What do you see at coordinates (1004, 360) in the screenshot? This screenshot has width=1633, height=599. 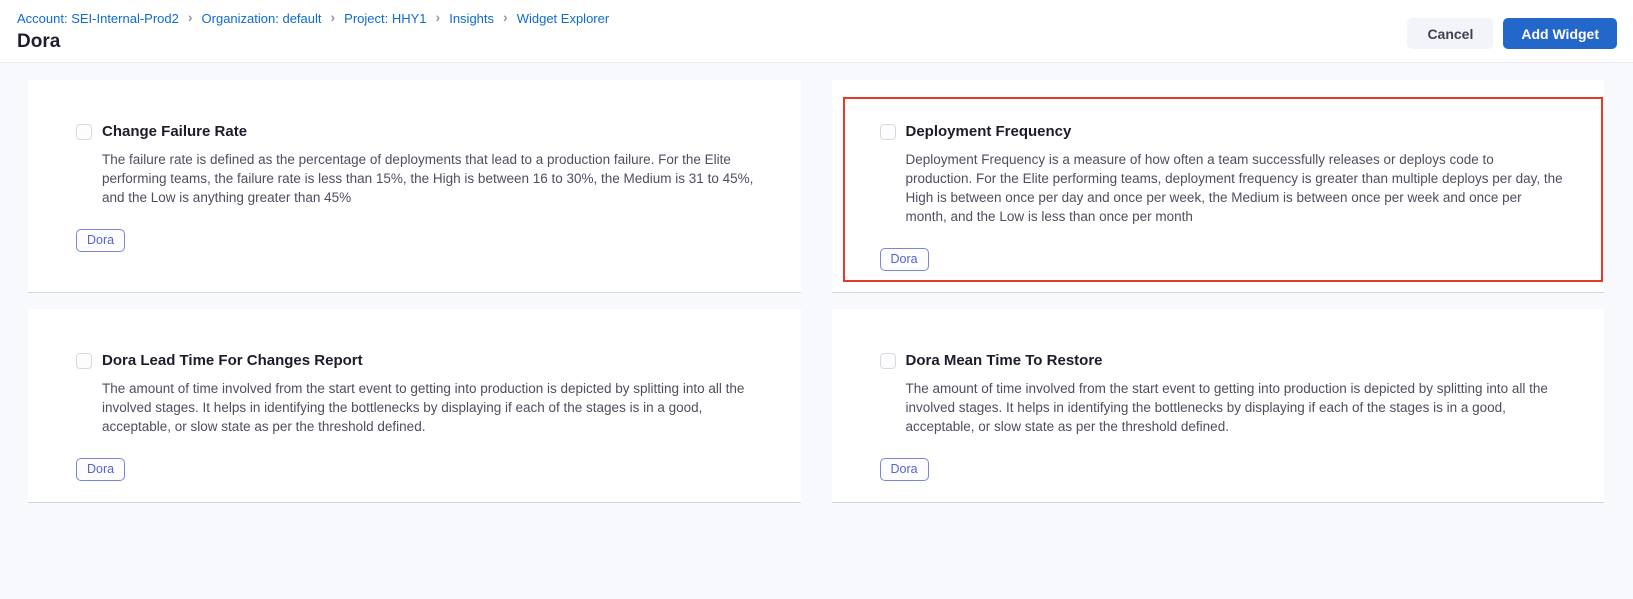 I see `widget-title: Dora Mean Time To Restore` at bounding box center [1004, 360].